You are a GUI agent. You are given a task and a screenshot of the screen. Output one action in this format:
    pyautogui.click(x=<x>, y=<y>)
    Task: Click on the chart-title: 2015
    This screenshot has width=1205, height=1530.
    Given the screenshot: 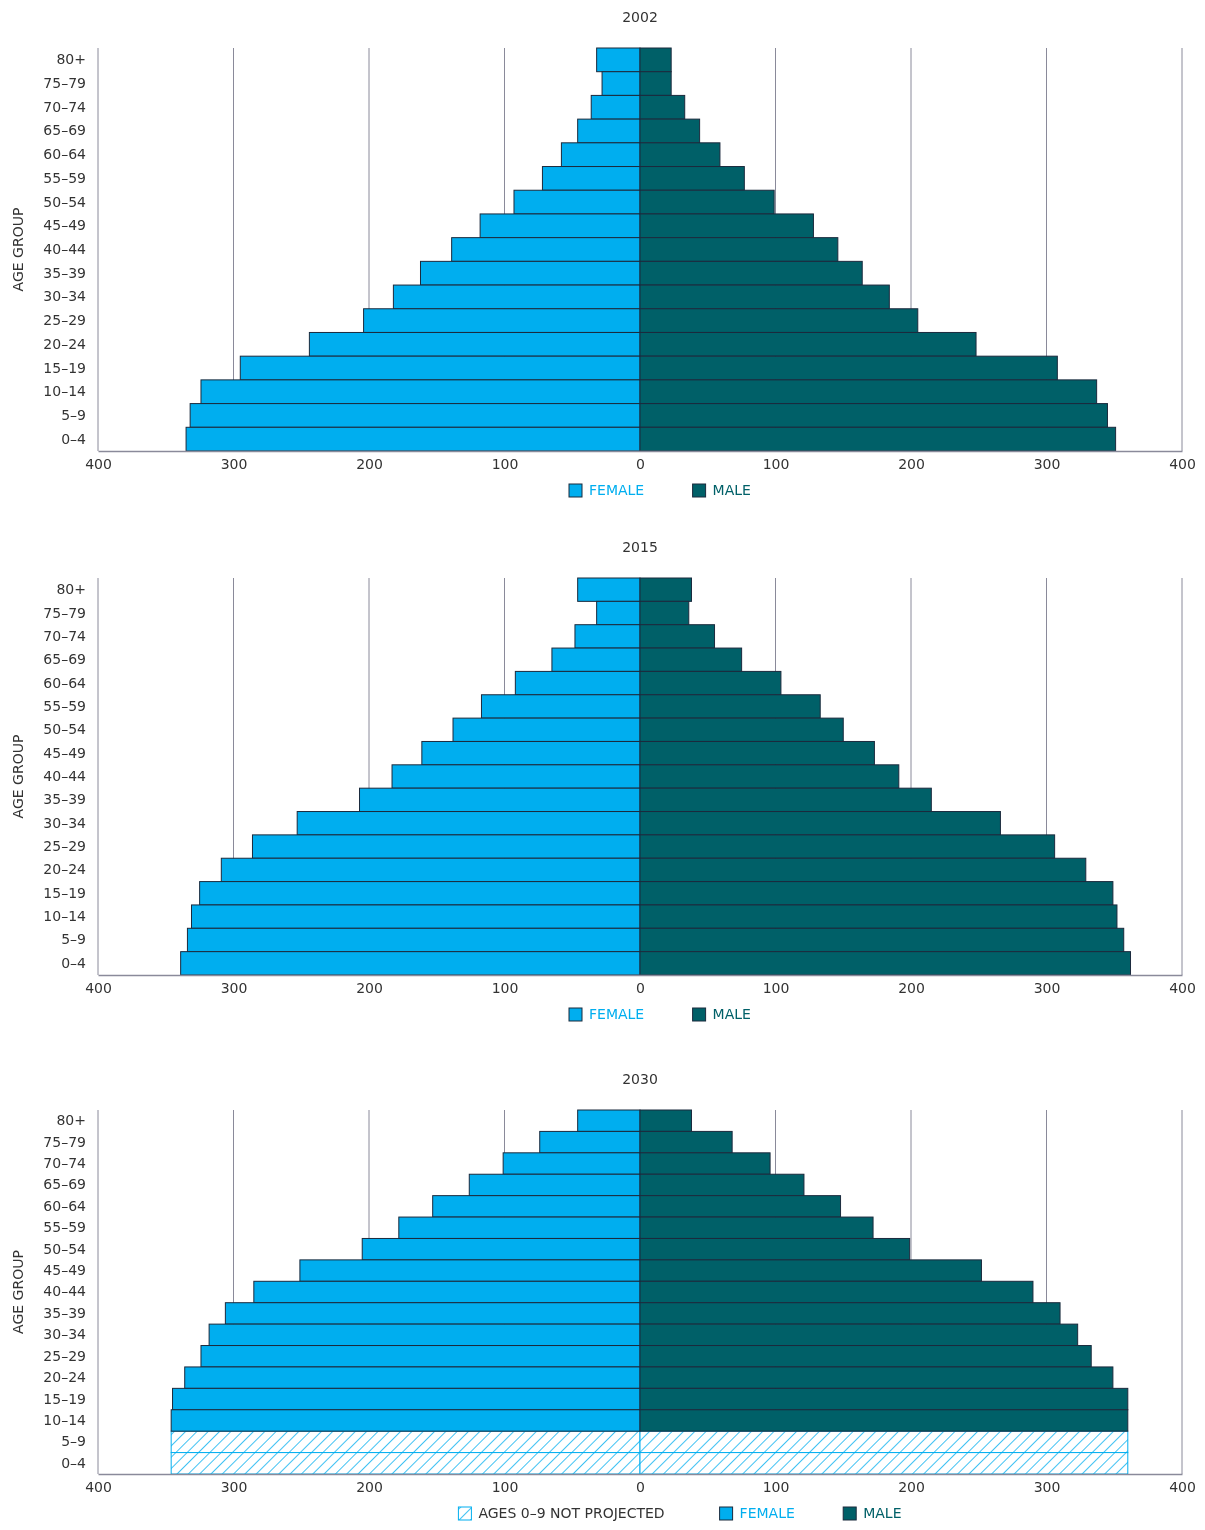 What is the action you would take?
    pyautogui.click(x=640, y=547)
    